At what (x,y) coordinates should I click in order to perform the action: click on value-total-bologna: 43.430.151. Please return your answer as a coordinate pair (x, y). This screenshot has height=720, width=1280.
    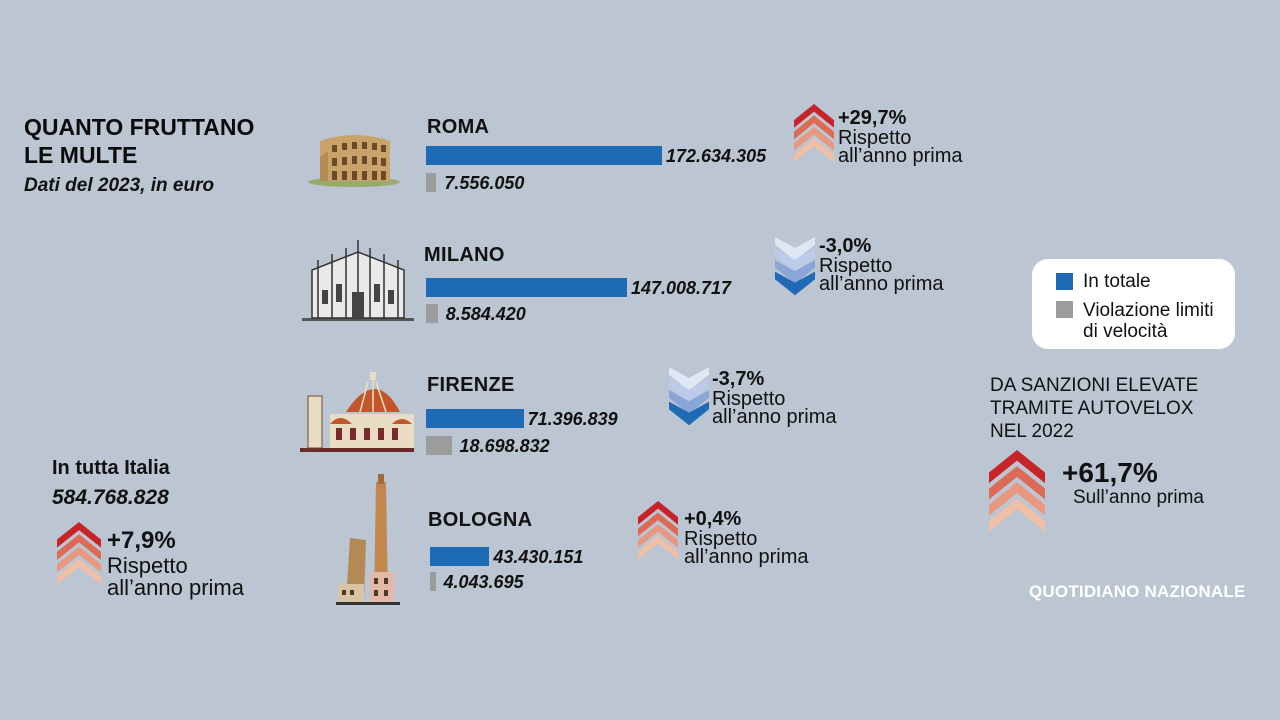
    Looking at the image, I should click on (538, 557).